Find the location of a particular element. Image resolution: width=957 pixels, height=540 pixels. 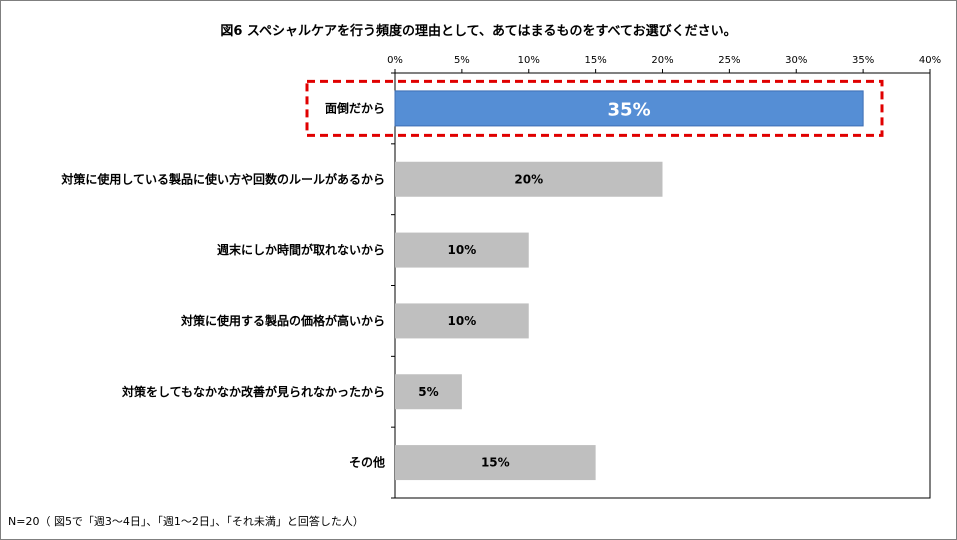

data-label-2: 10% is located at coordinates (462, 250).